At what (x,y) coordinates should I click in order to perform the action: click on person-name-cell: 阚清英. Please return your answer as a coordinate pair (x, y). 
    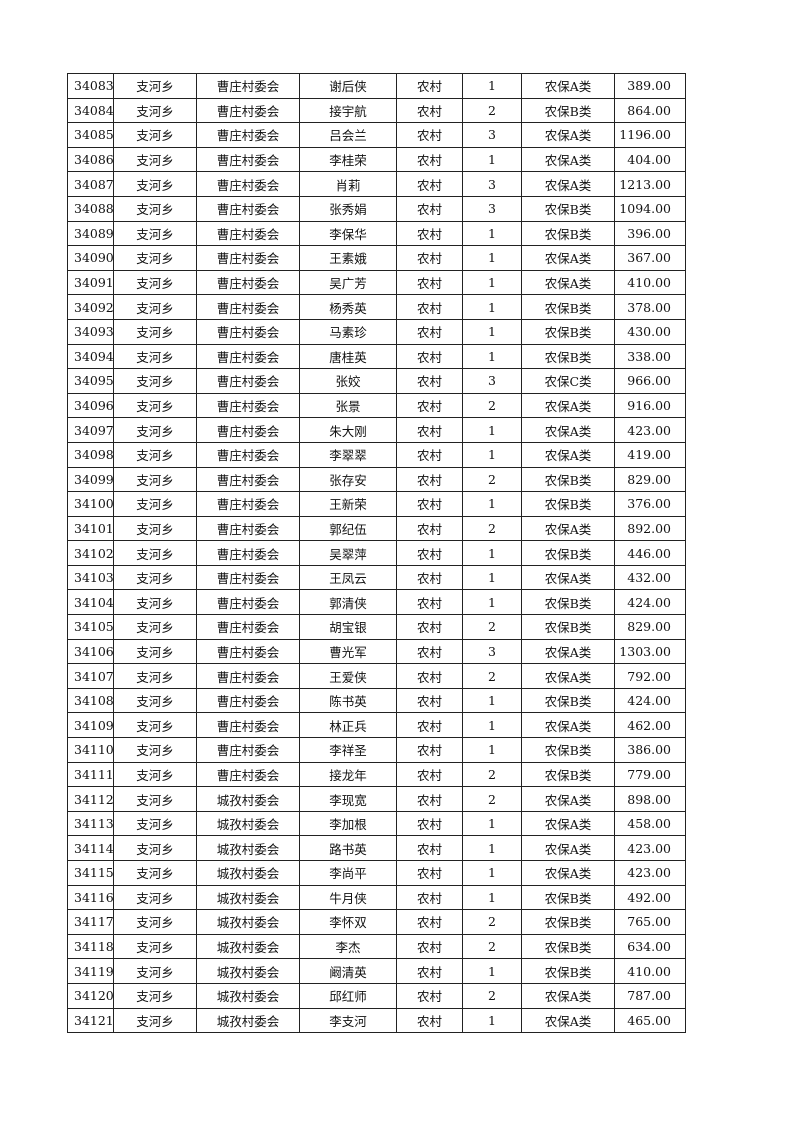
    Looking at the image, I should click on (348, 971).